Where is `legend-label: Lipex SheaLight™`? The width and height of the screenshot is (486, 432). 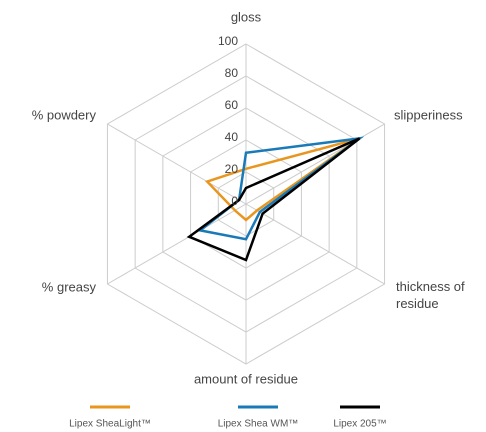
legend-label: Lipex SheaLight™ is located at coordinates (110, 424).